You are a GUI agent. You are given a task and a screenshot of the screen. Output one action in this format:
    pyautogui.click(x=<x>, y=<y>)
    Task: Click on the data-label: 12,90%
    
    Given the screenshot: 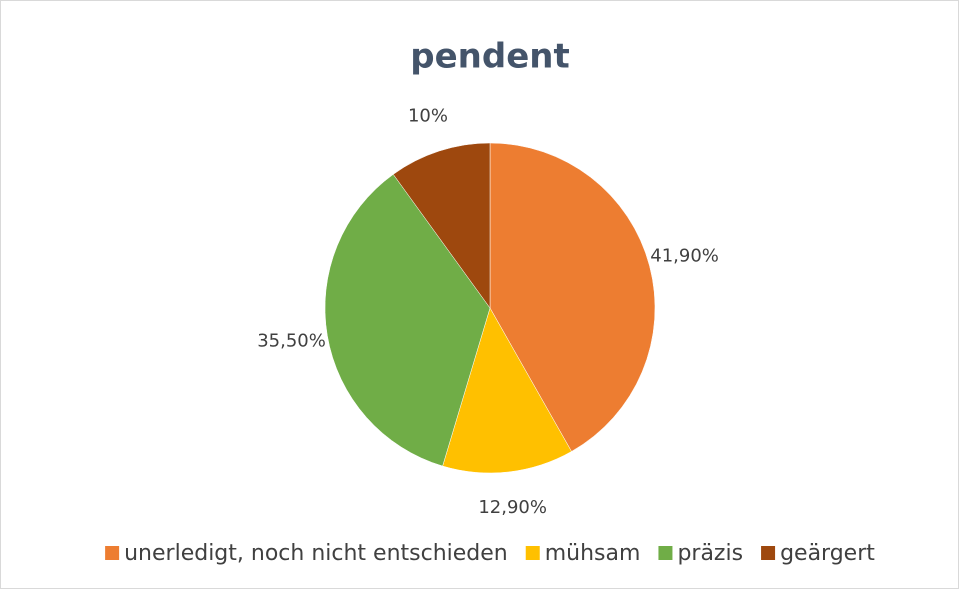 What is the action you would take?
    pyautogui.click(x=512, y=507)
    